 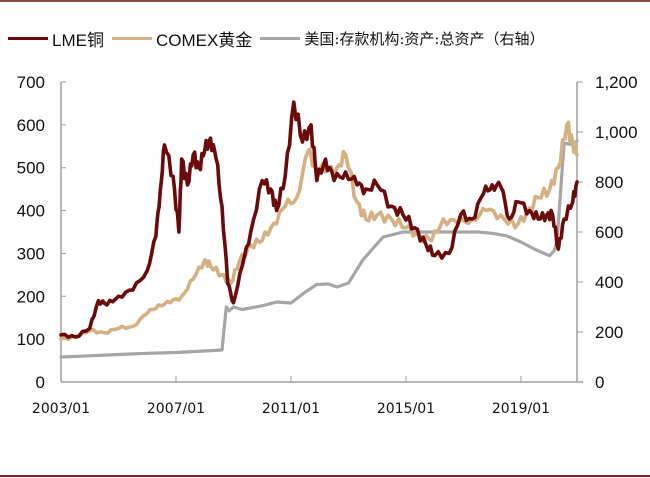 I want to click on left-tick-label: 300, so click(x=31, y=253).